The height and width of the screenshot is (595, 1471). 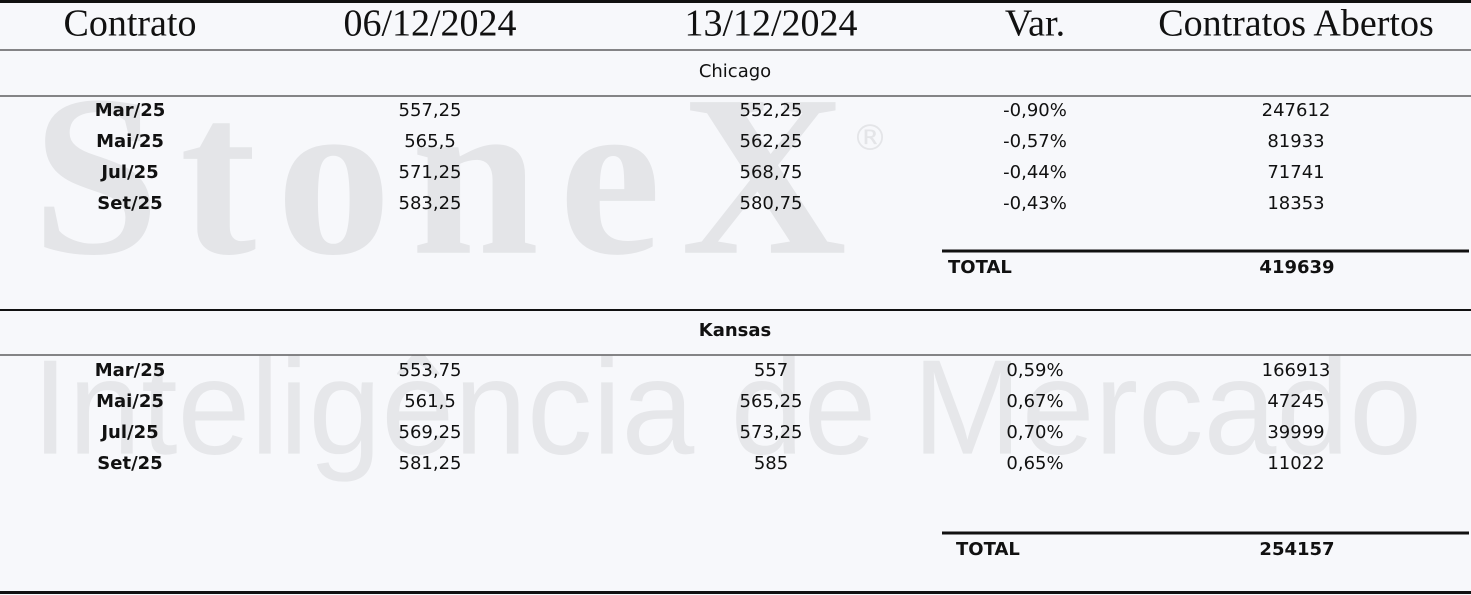 What do you see at coordinates (430, 463) in the screenshot?
I see `cell: 581,25` at bounding box center [430, 463].